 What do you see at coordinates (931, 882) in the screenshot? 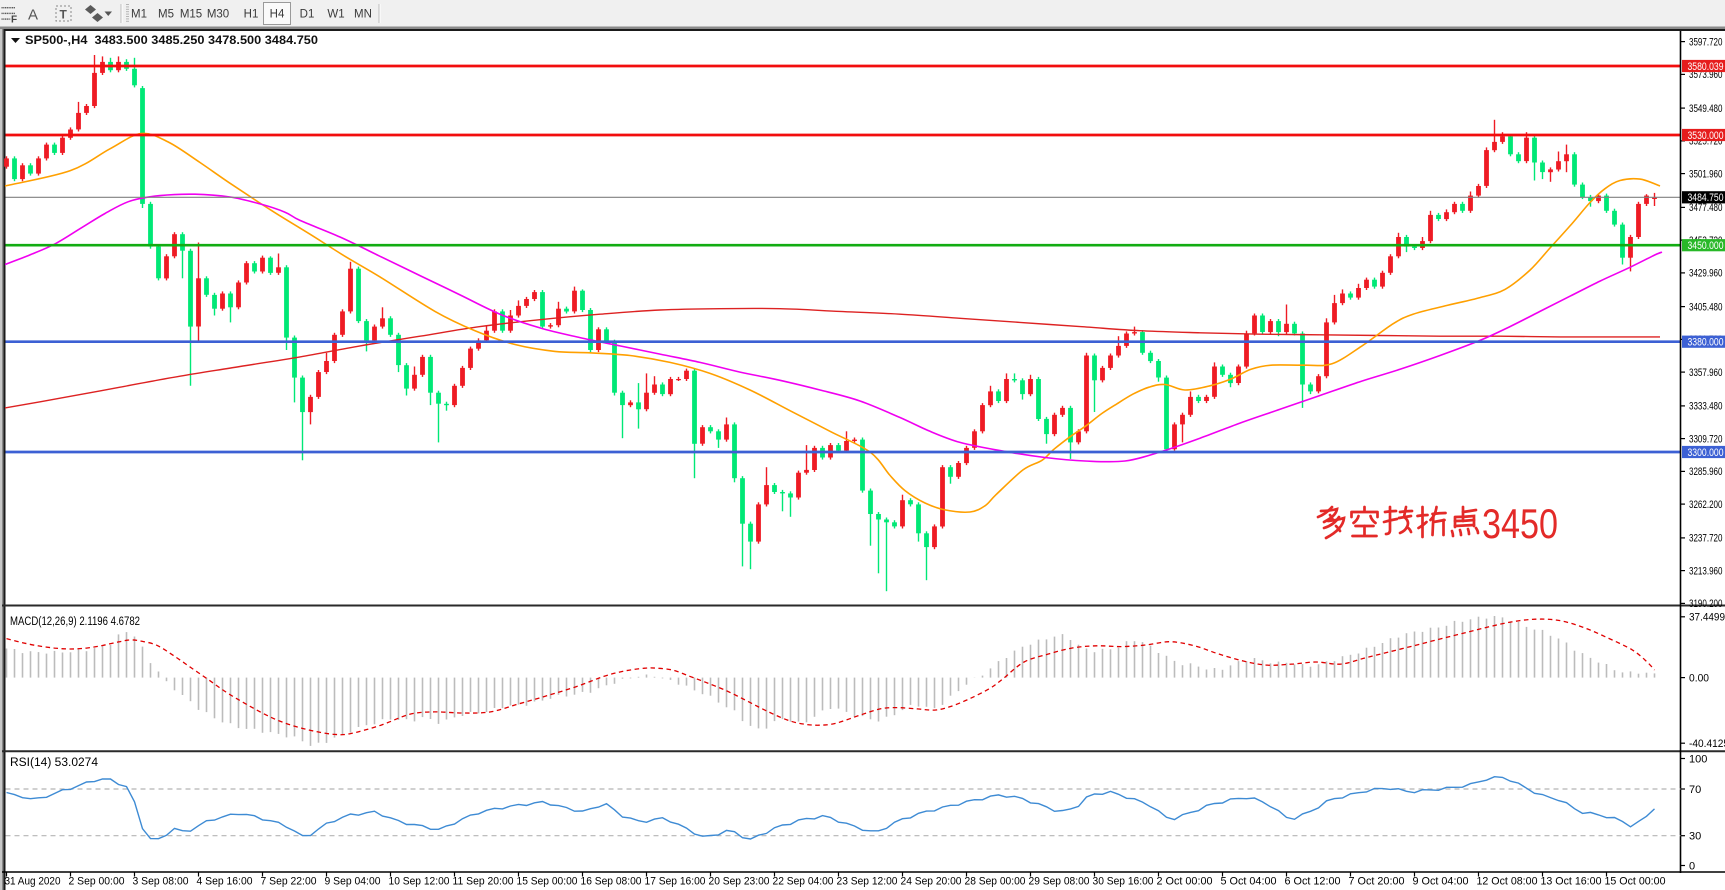
I see `svg-text: 24 Sep 20:00` at bounding box center [931, 882].